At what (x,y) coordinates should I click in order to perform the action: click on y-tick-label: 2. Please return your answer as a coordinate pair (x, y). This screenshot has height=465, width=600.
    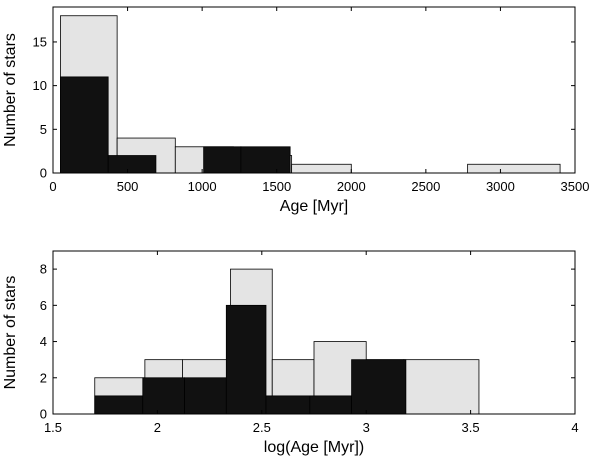
    Looking at the image, I should click on (43, 377).